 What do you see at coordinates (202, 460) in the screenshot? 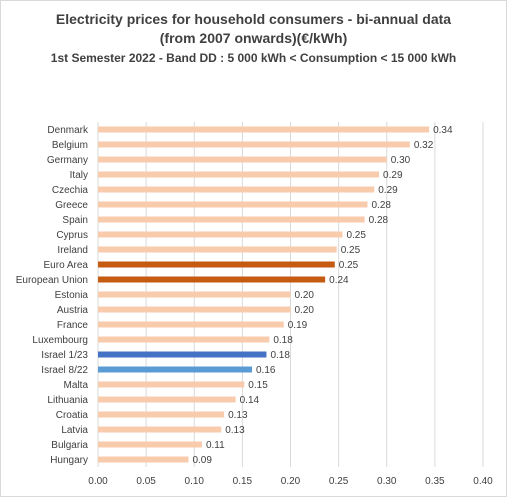
I see `value-label: 0.09` at bounding box center [202, 460].